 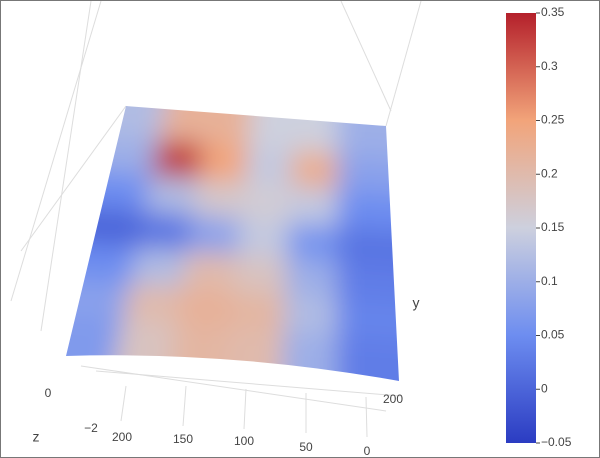 I want to click on x-tick-label: 150, so click(x=183, y=439).